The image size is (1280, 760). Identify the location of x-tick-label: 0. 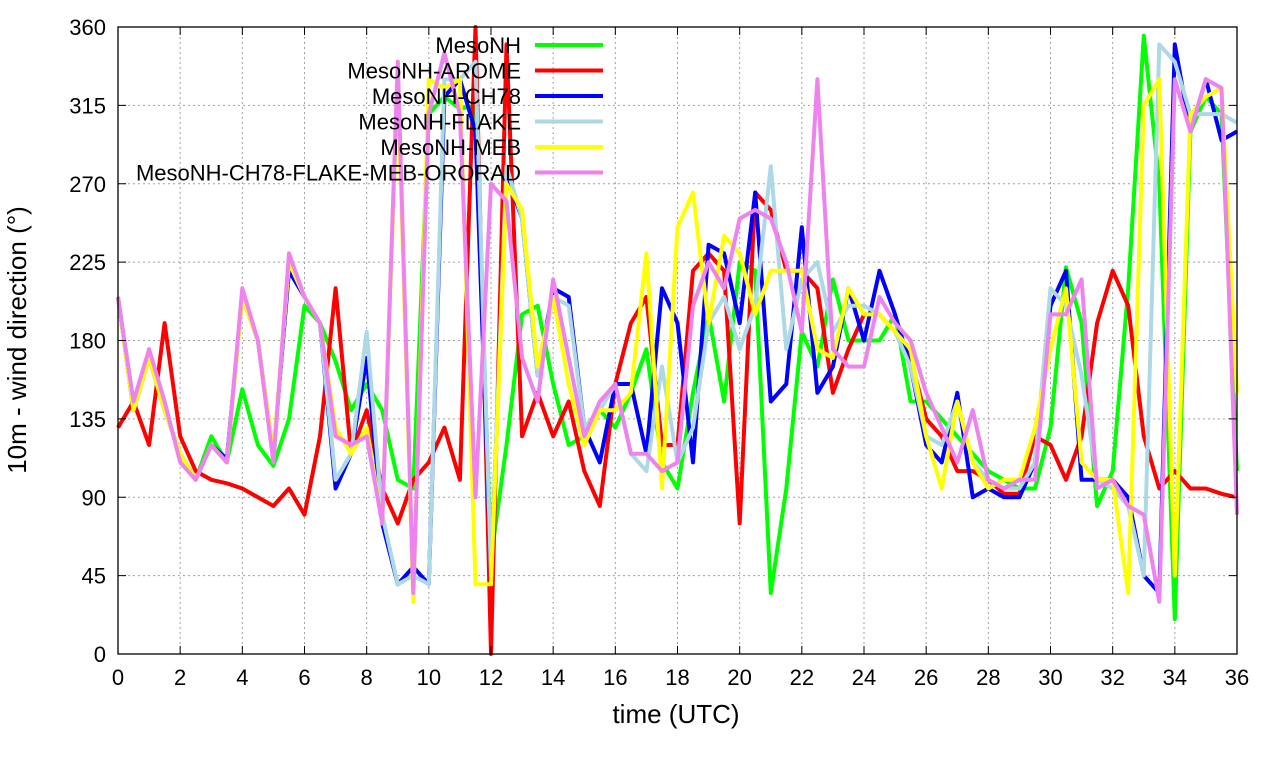
(118, 677).